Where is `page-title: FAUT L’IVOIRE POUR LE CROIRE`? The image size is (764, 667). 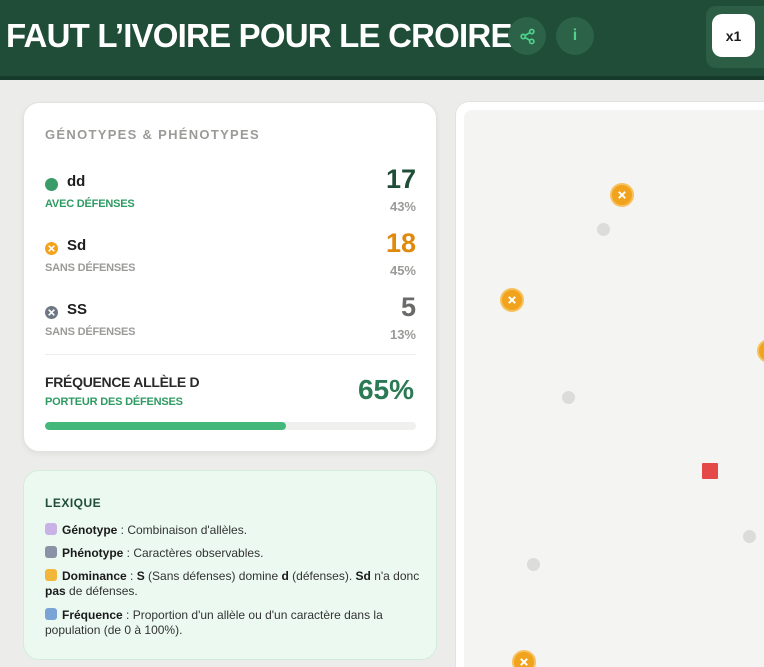
page-title: FAUT L’IVOIRE POUR LE CROIRE is located at coordinates (259, 35).